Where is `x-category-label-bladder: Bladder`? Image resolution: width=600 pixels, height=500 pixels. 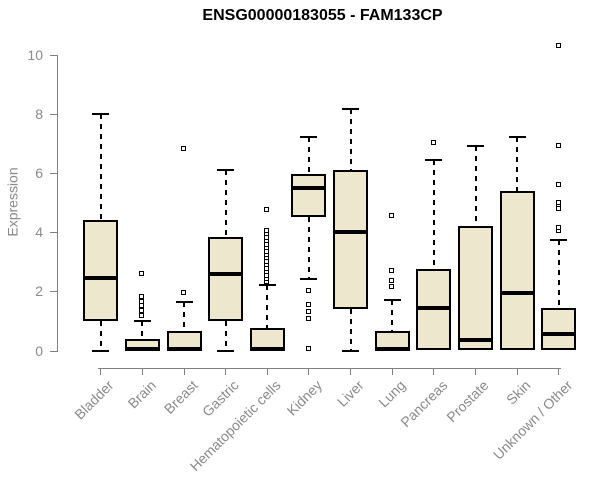 x-category-label-bladder: Bladder is located at coordinates (94, 400).